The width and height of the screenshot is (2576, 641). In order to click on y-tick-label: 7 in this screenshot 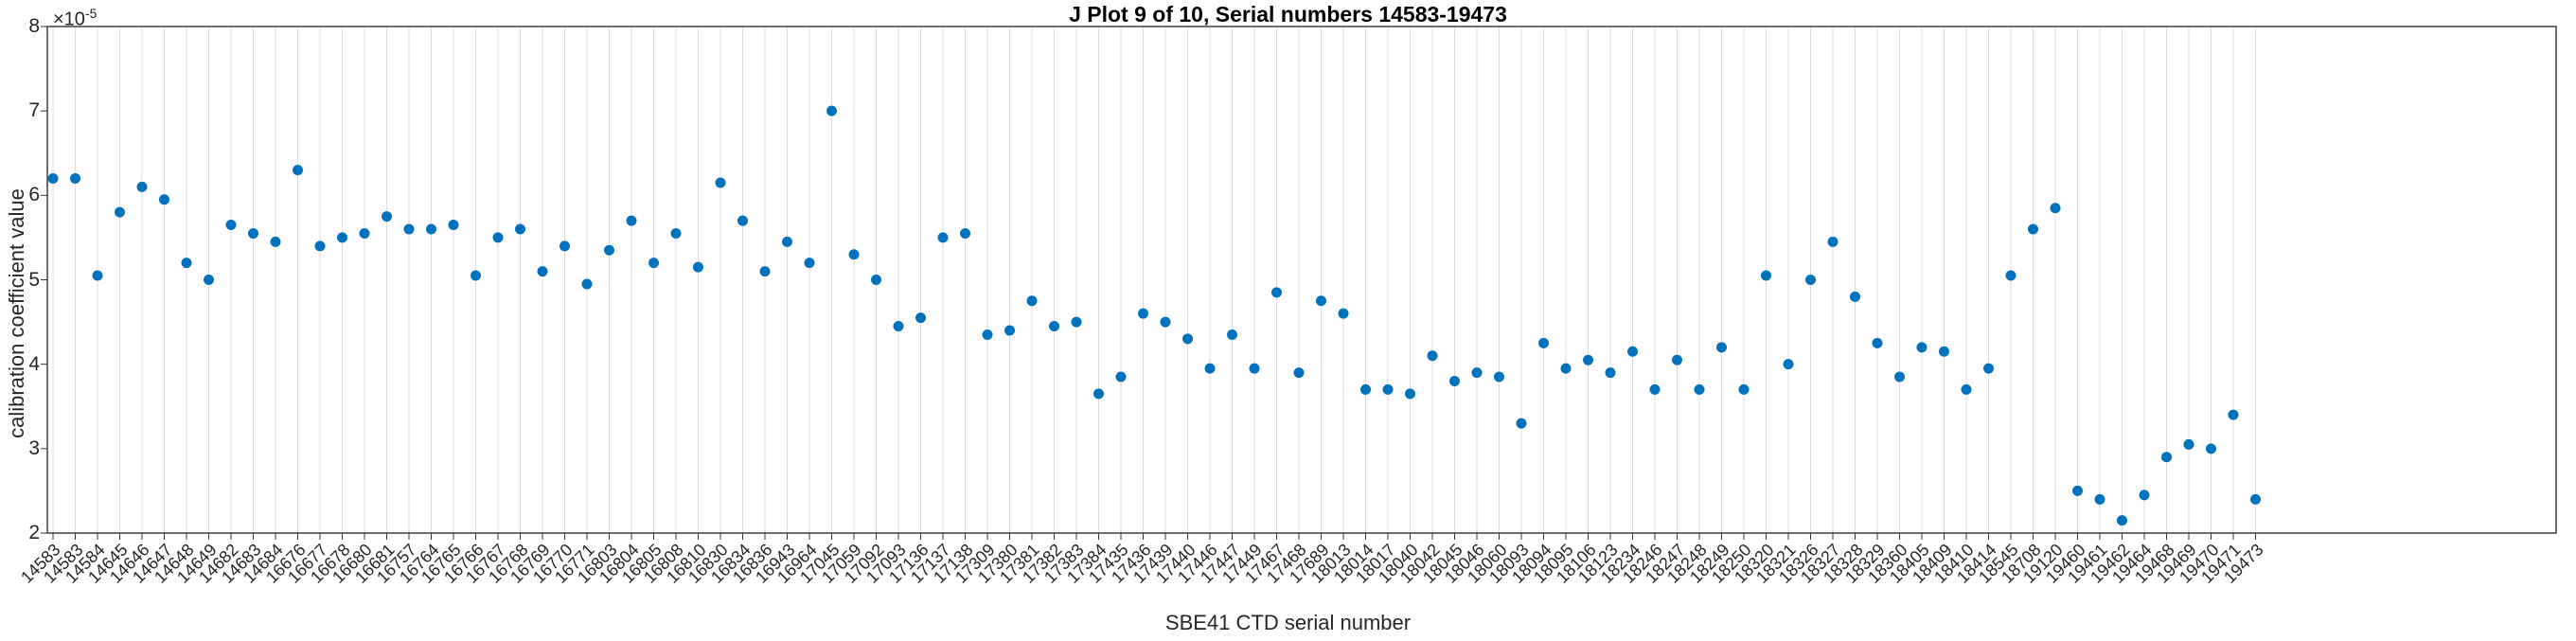, I will do `click(34, 111)`.